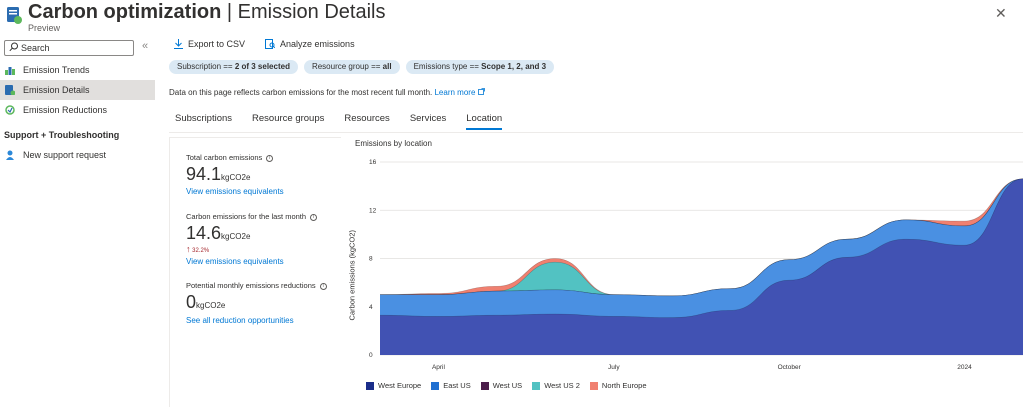 This screenshot has height=411, width=1023. I want to click on analyze-emissions-button: Analyze emissions, so click(310, 44).